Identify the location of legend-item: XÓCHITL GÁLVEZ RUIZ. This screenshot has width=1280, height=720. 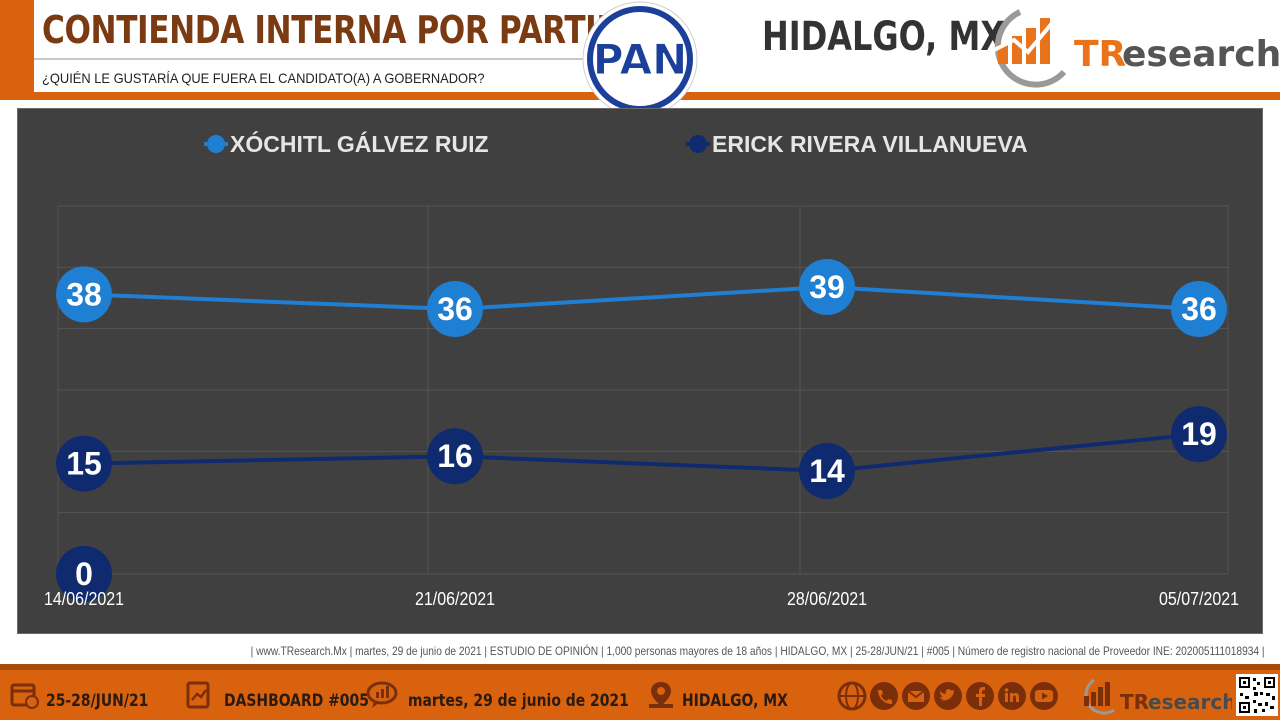
(346, 143).